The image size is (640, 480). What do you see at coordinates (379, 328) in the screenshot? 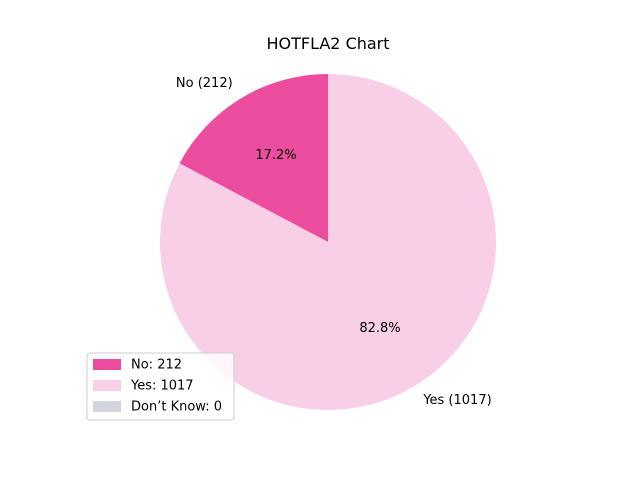
I see `pie-percent-label-yes: 82.8%` at bounding box center [379, 328].